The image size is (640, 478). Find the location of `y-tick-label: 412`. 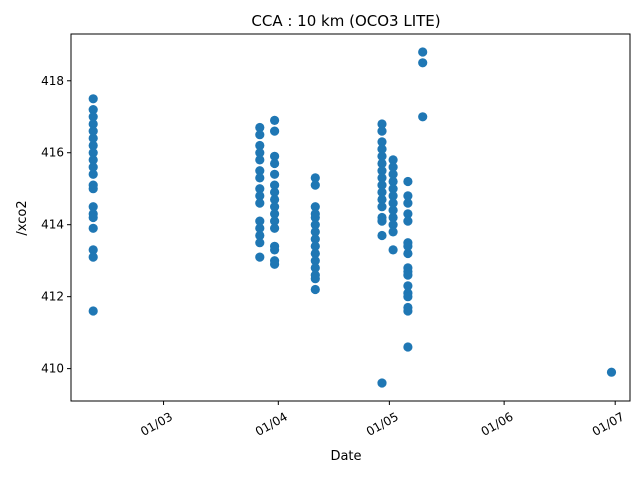

y-tick-label: 412 is located at coordinates (52, 297).